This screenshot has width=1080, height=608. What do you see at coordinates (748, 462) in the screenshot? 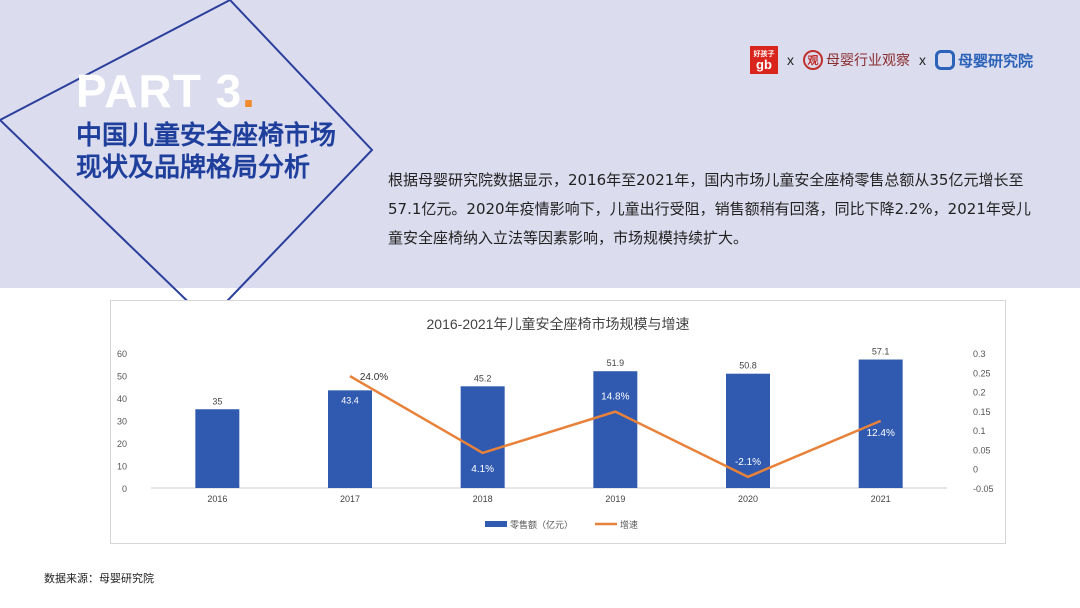
I see `growth-value-label: -2.1%` at bounding box center [748, 462].